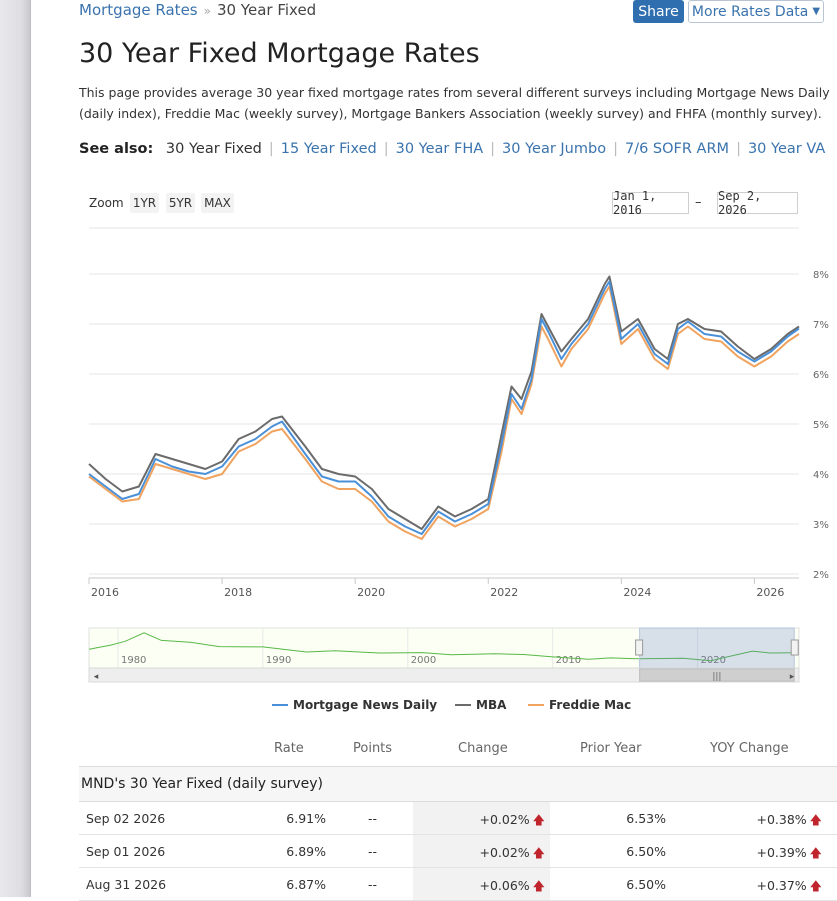 The width and height of the screenshot is (837, 901). I want to click on row-rate-text: 6.89%, so click(306, 851).